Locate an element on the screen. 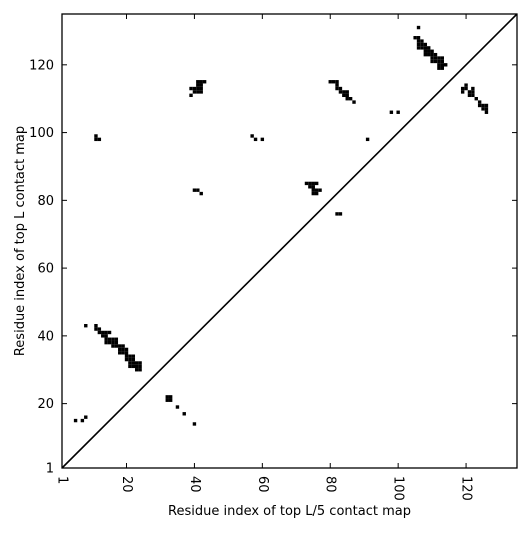 The image size is (531, 535). x-tick-label: 1 is located at coordinates (62, 480).